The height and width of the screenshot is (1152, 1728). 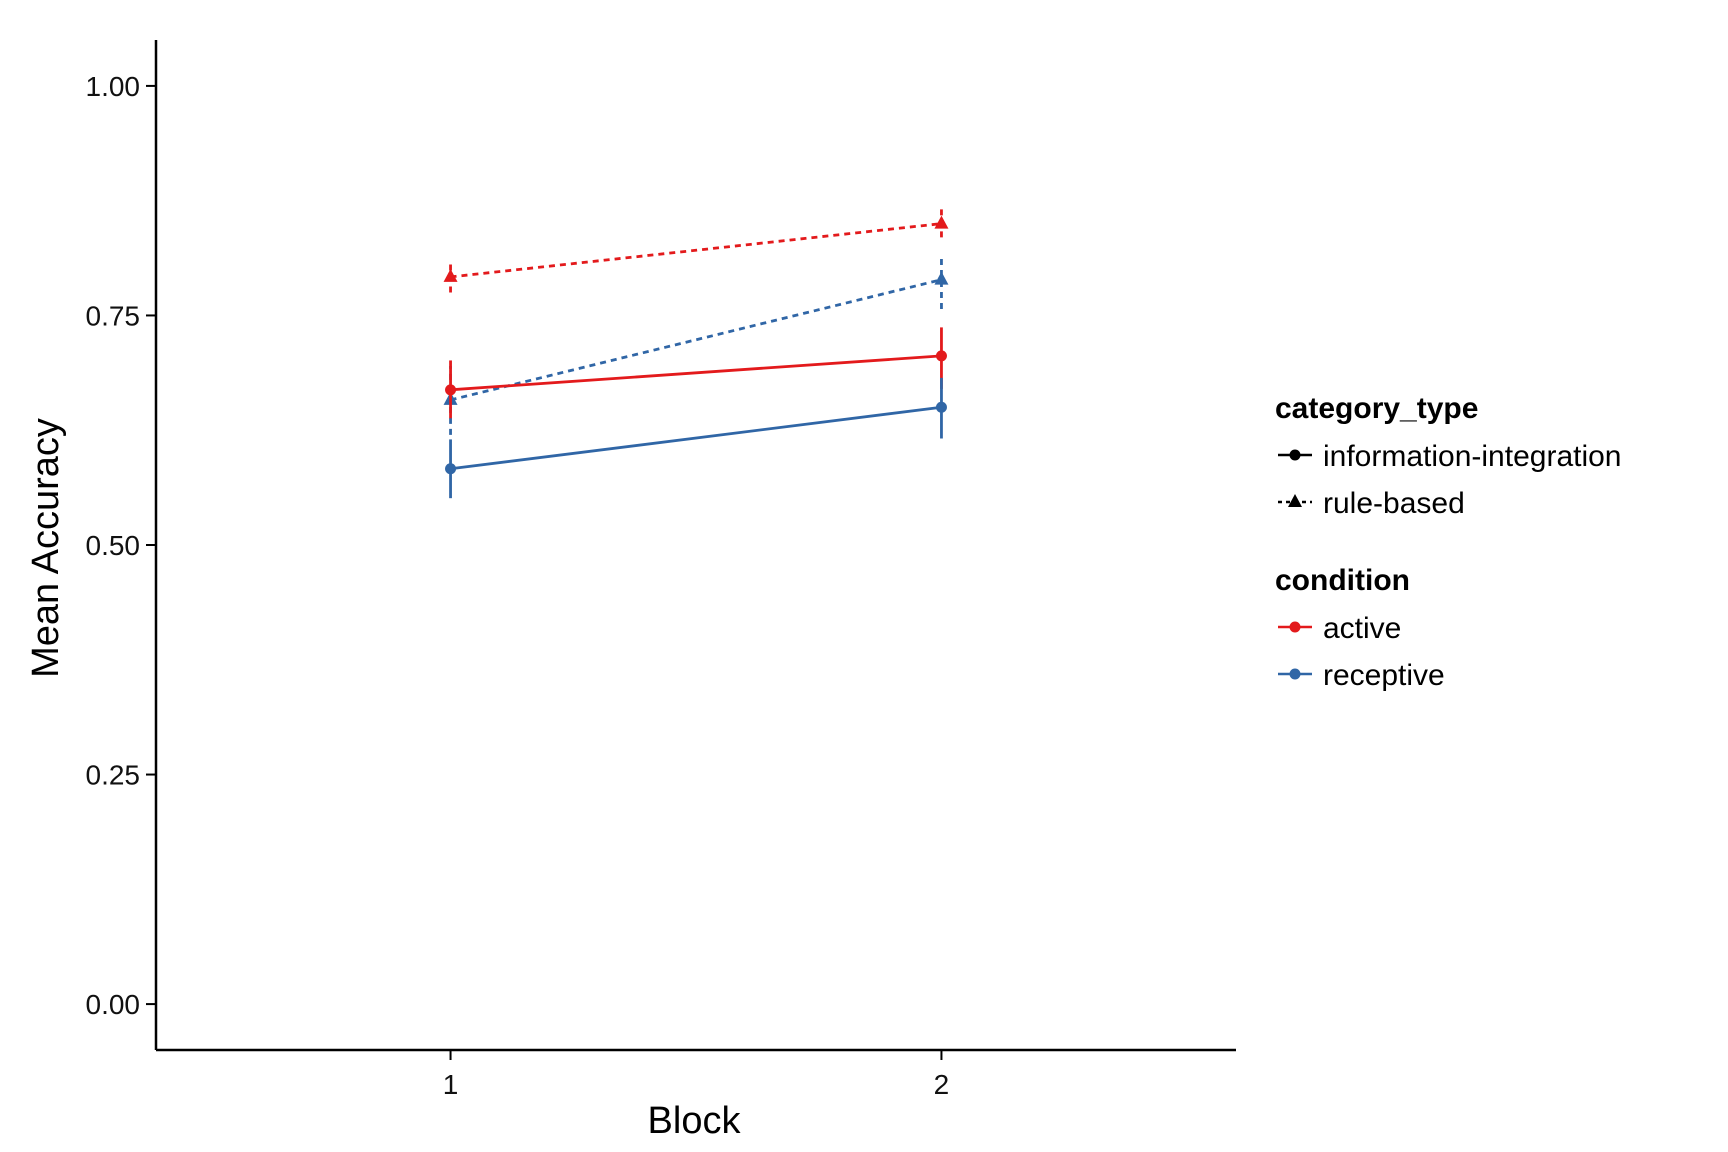 What do you see at coordinates (1376, 408) in the screenshot?
I see `legend-title-category-type: category_type` at bounding box center [1376, 408].